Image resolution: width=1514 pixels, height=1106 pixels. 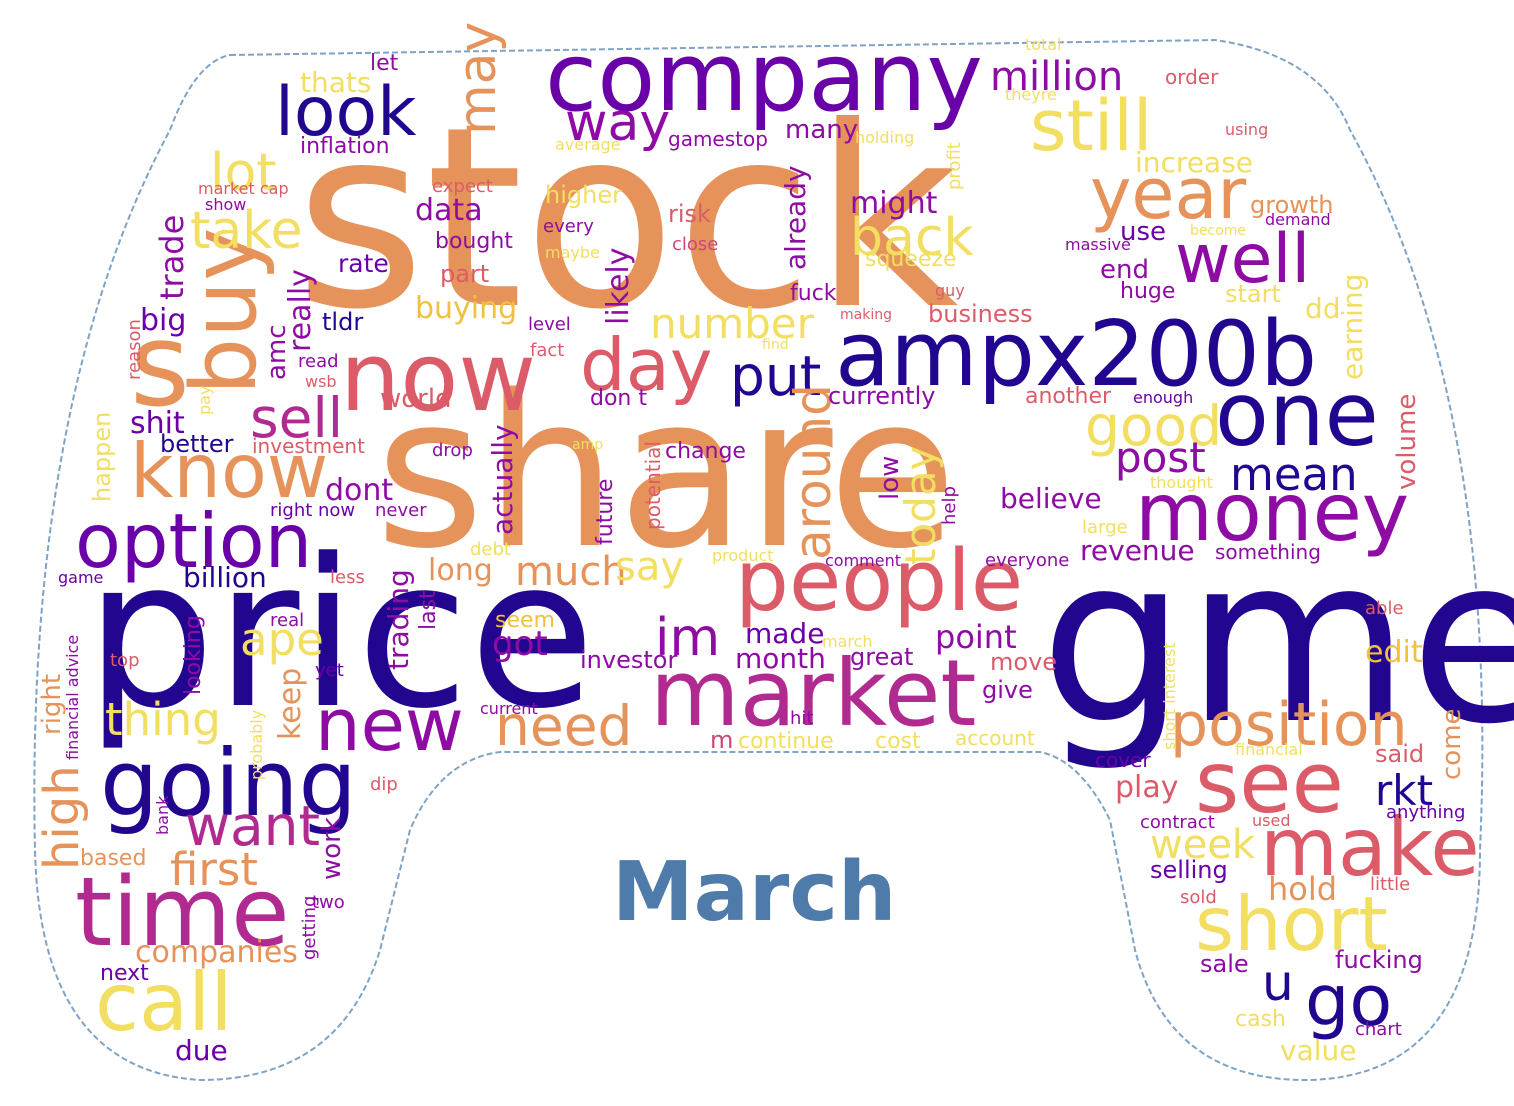 What do you see at coordinates (1192, 77) in the screenshot?
I see `word-order: order` at bounding box center [1192, 77].